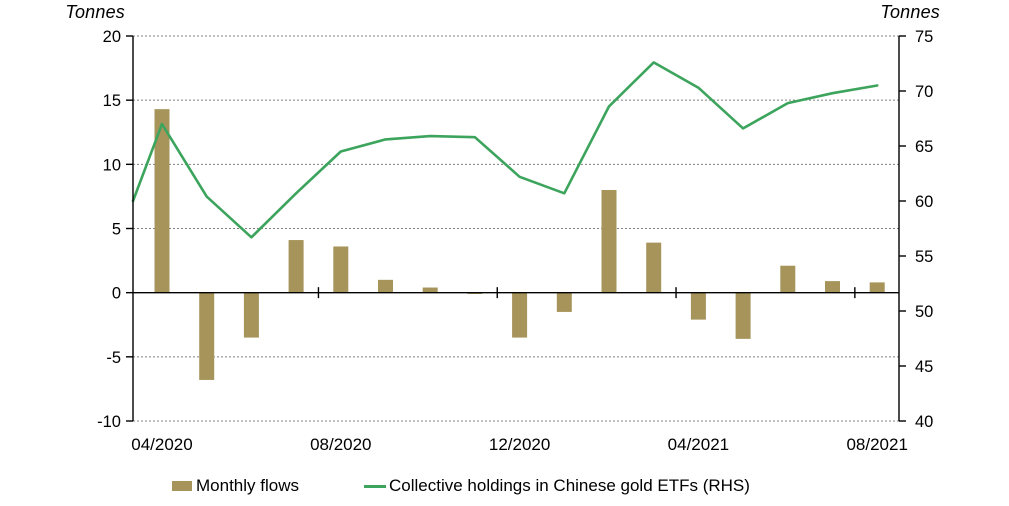  What do you see at coordinates (519, 444) in the screenshot?
I see `x-axis-label: 12/2020` at bounding box center [519, 444].